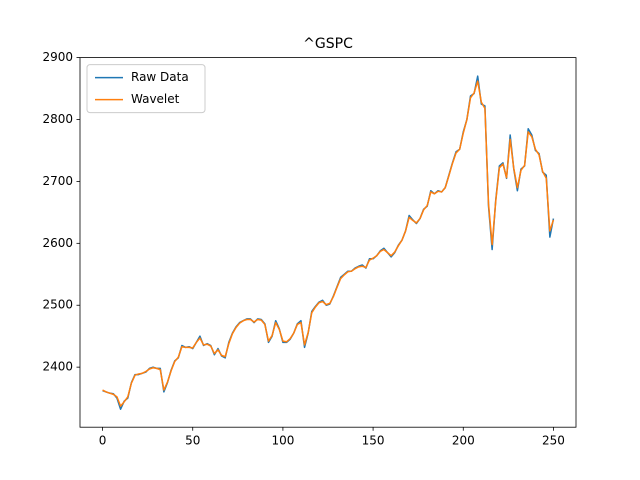  I want to click on y-tick-label: 2700, so click(57, 181).